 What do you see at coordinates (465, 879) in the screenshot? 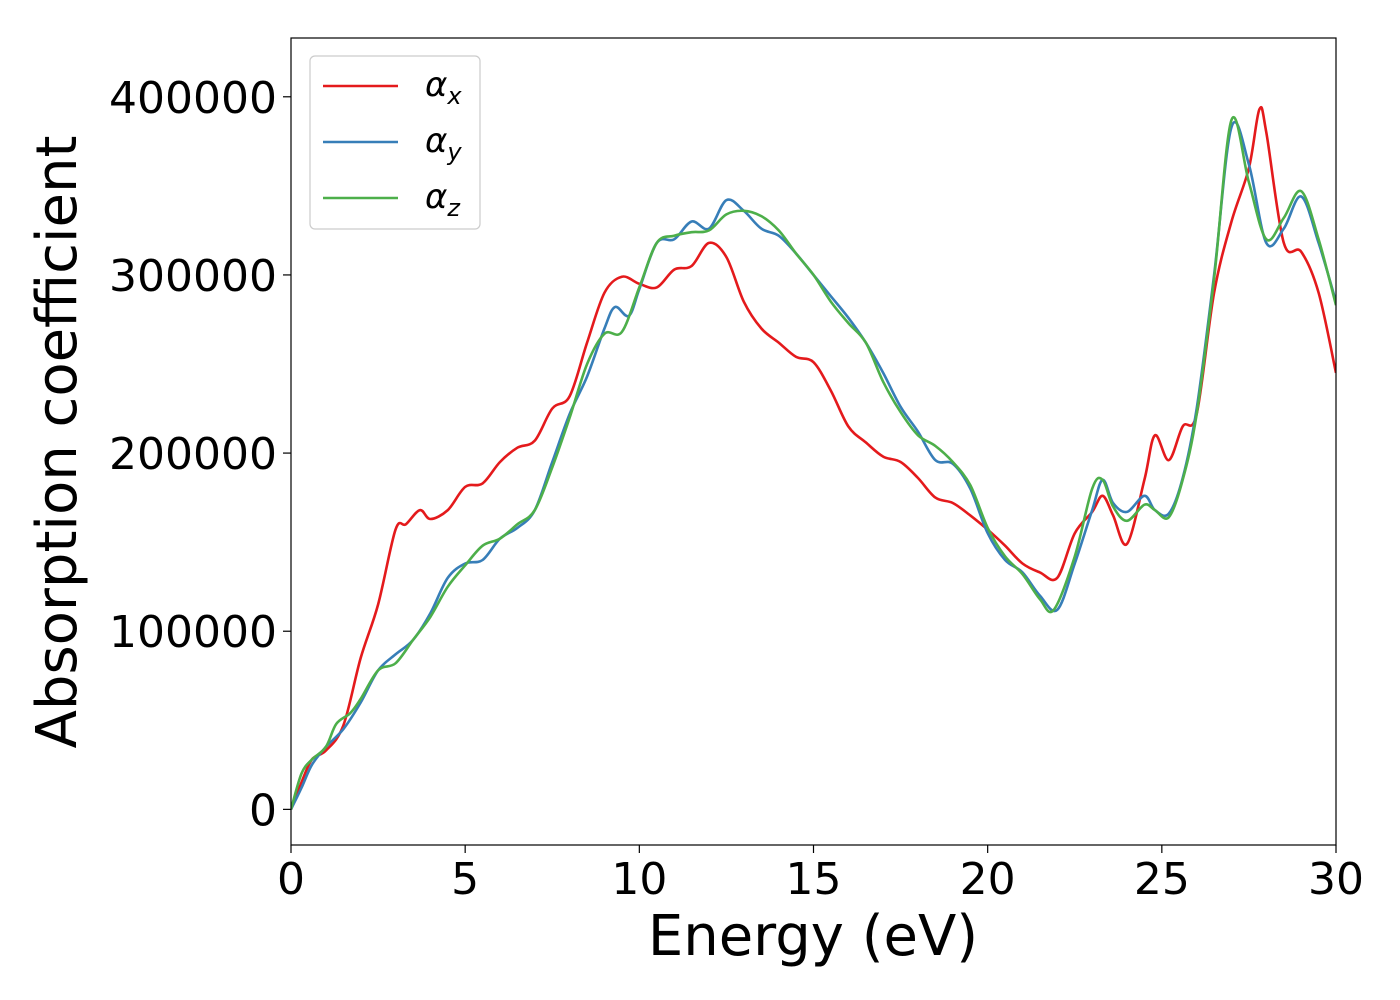
I see `x-tick-label: 5` at bounding box center [465, 879].